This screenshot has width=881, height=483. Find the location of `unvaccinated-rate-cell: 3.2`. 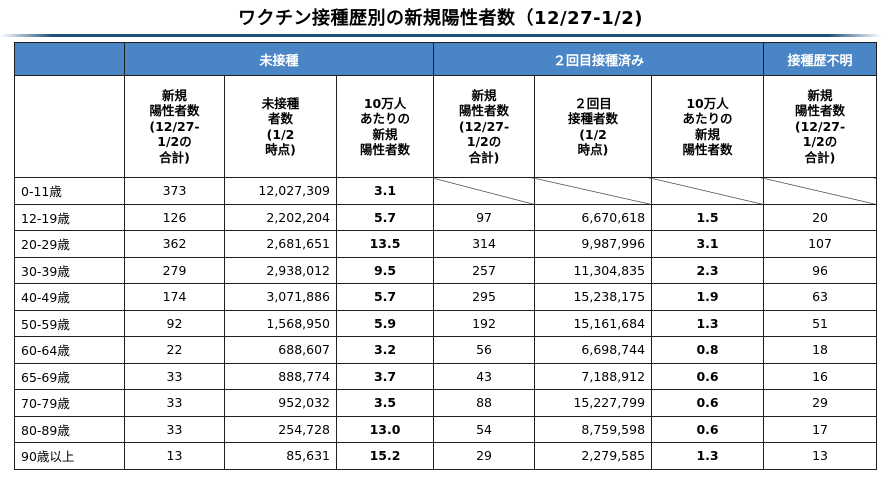

unvaccinated-rate-cell: 3.2 is located at coordinates (385, 350).